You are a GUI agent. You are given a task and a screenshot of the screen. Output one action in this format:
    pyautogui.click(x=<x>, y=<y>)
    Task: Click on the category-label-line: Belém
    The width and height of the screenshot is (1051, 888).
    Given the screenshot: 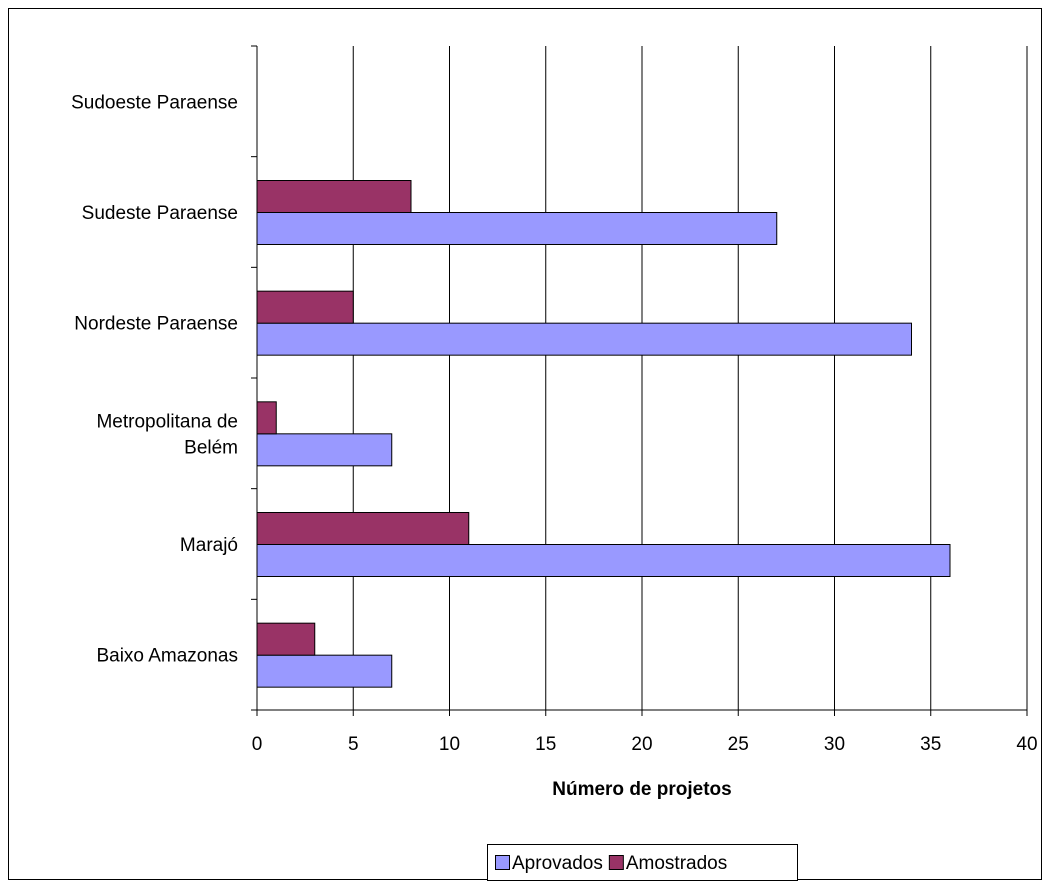 What is the action you would take?
    pyautogui.click(x=211, y=447)
    